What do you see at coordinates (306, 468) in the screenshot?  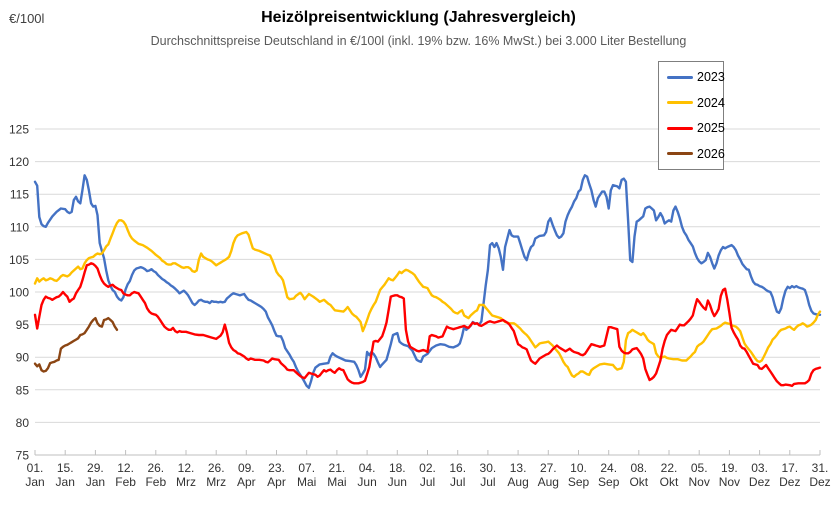 I see `x-axis-tick-label-date: 07.` at bounding box center [306, 468].